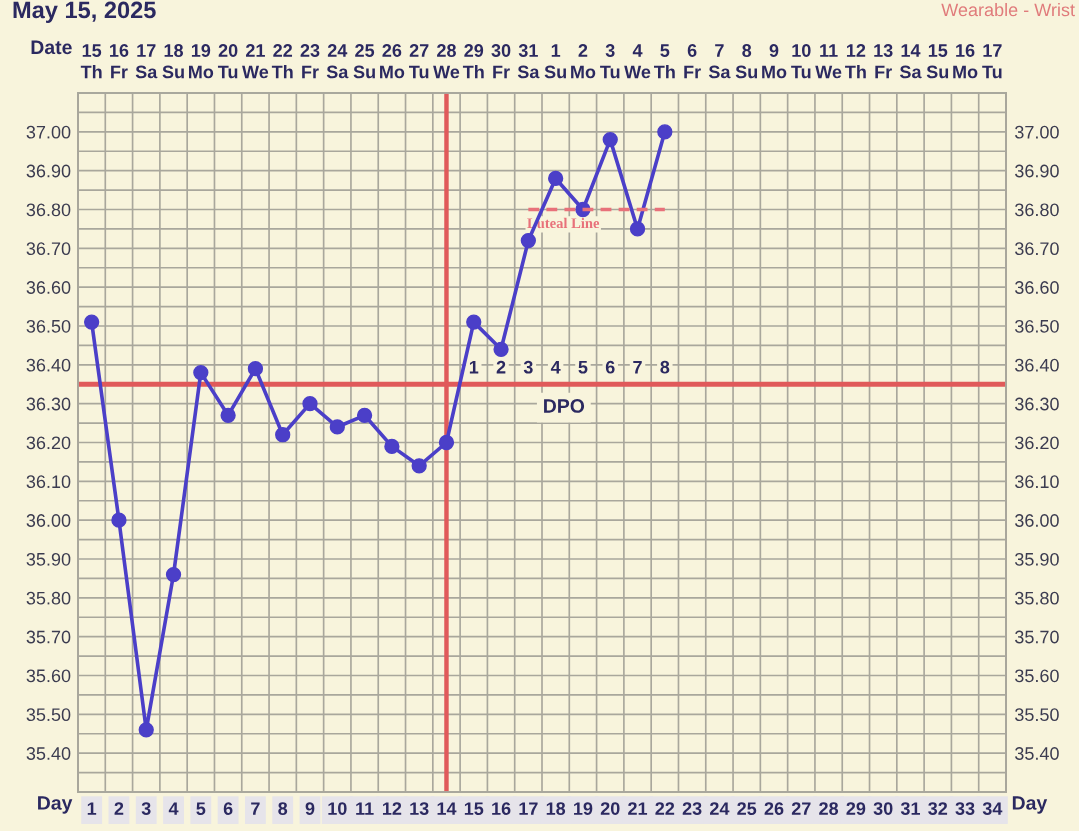  What do you see at coordinates (610, 367) in the screenshot?
I see `annotation: 6` at bounding box center [610, 367].